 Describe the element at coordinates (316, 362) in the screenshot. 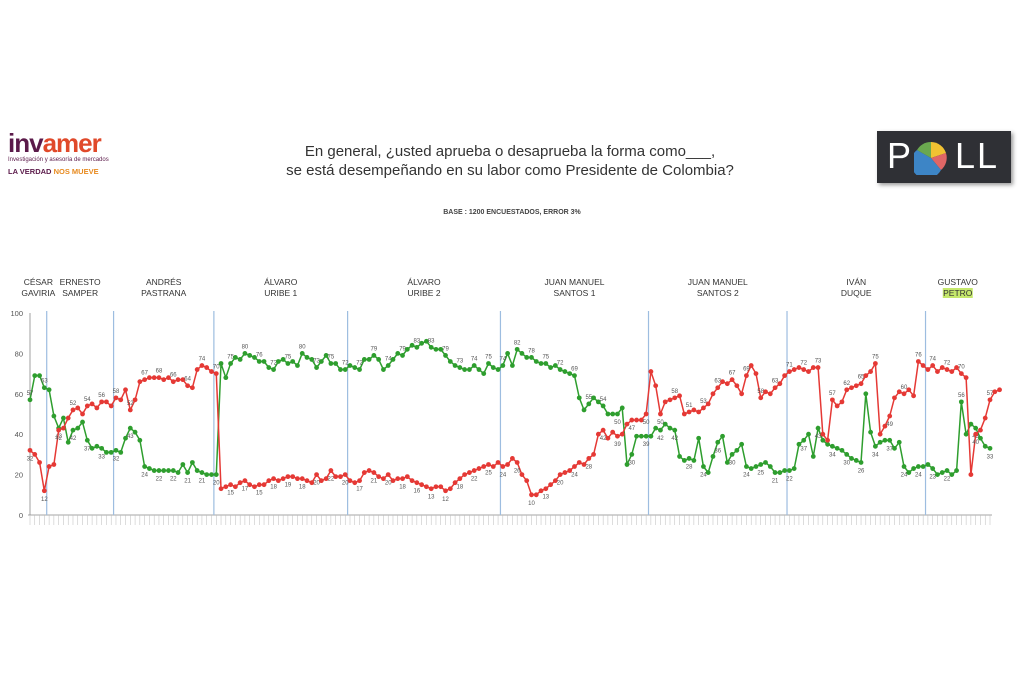

I see `approve-data-label: 73` at that location.